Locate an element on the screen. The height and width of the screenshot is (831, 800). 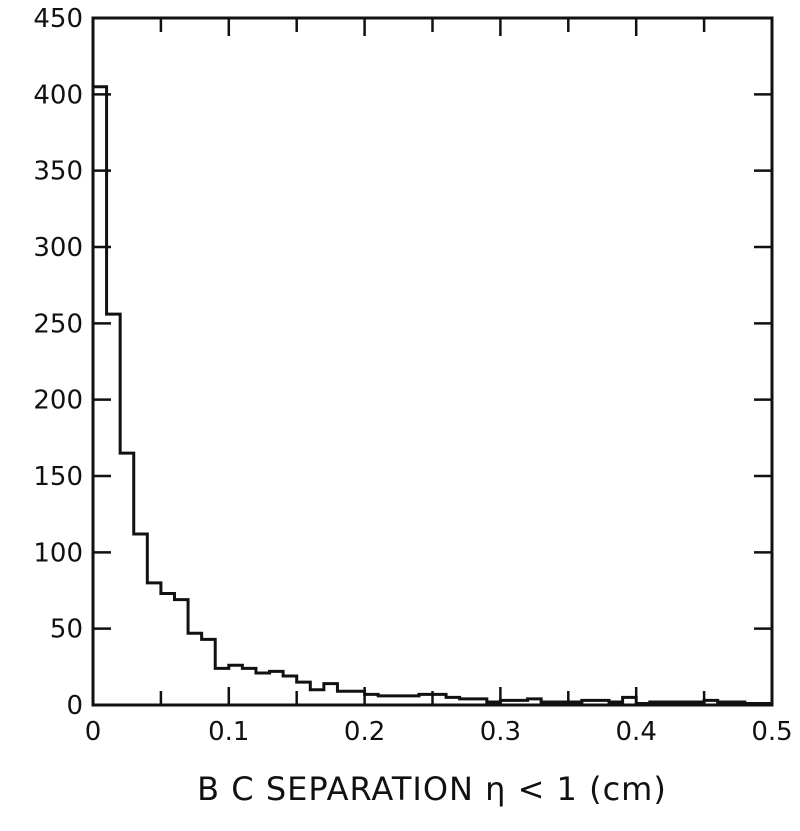
y-tick-label: 0 is located at coordinates (74, 706).